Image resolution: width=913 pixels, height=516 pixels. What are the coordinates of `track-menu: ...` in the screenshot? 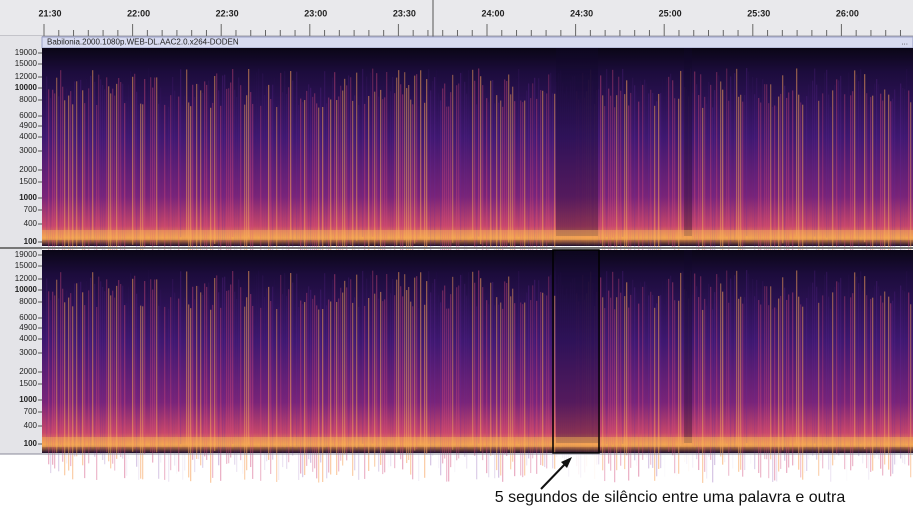 It's located at (904, 42).